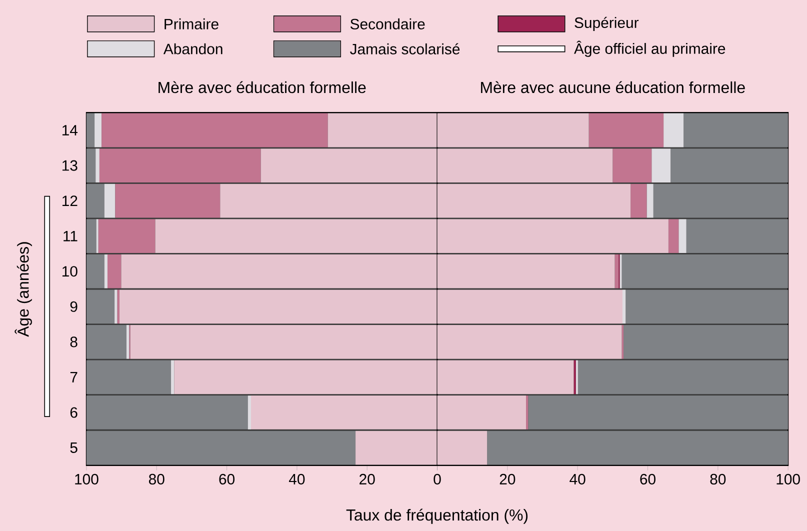 The height and width of the screenshot is (531, 807). What do you see at coordinates (437, 479) in the screenshot?
I see `x-tick-label: 0` at bounding box center [437, 479].